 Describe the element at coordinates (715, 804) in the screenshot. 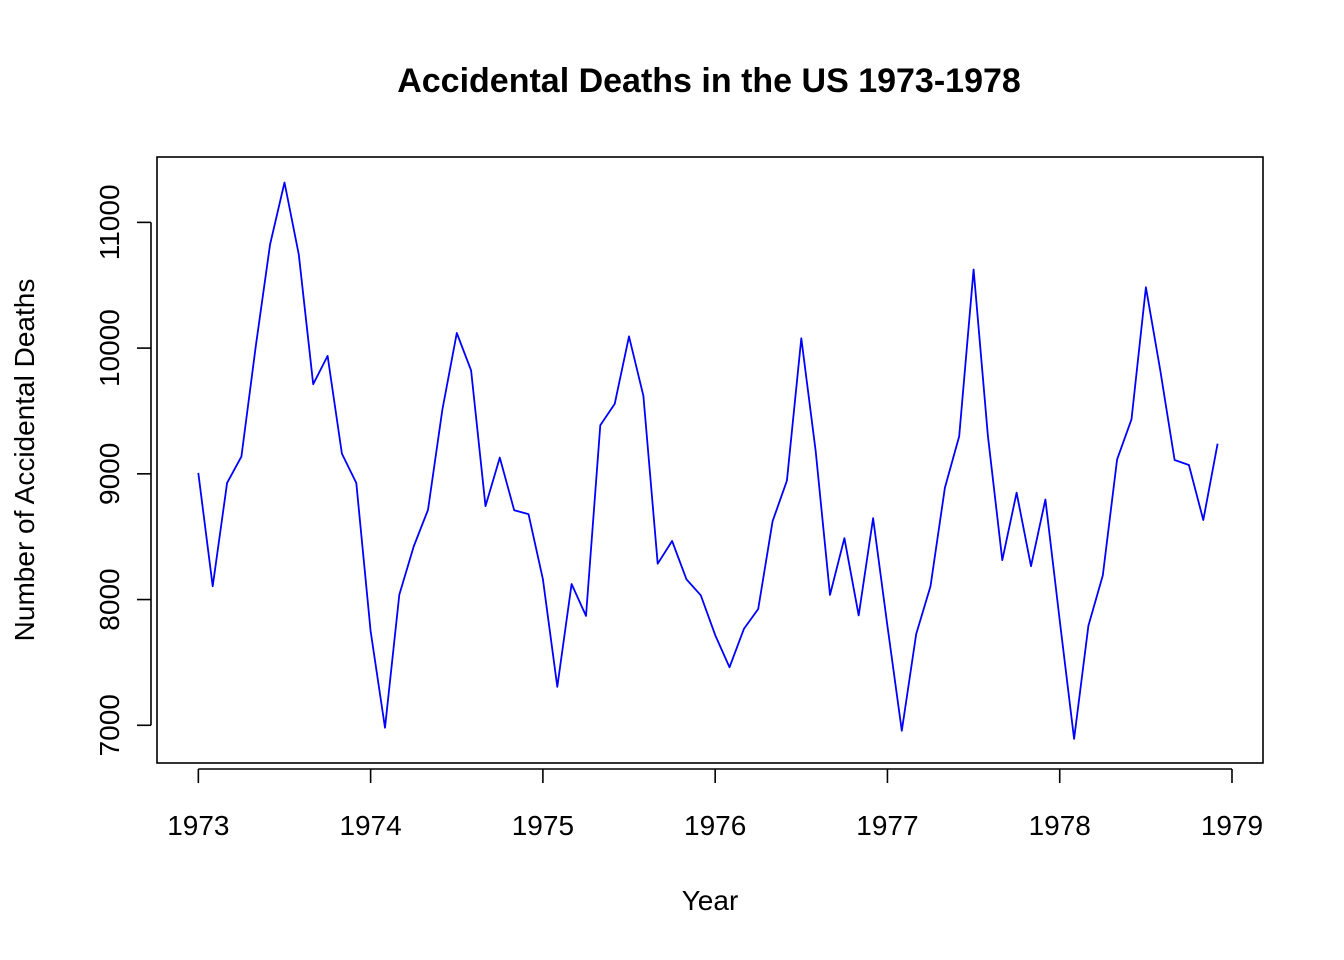

I see `x-axis: 1973 1974 1975 1976 1977 1978 1979` at that location.